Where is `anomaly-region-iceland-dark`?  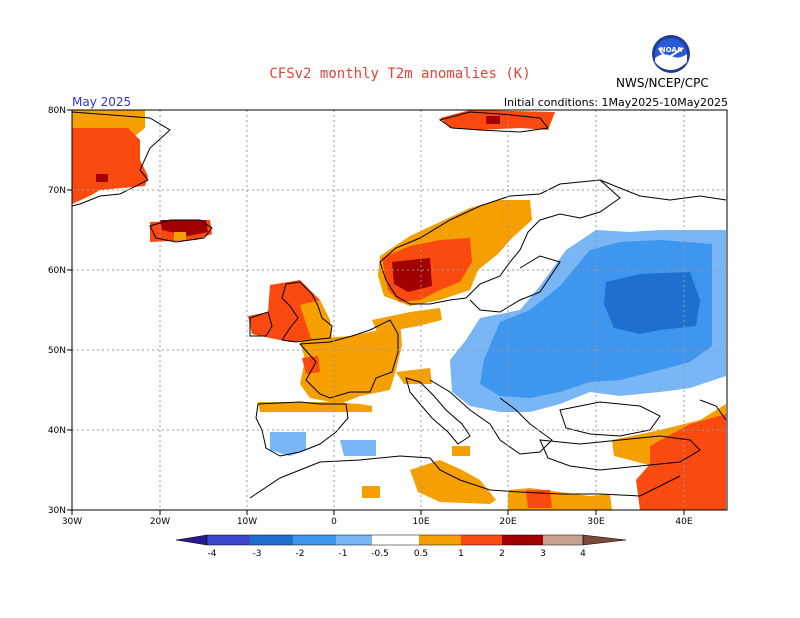 anomaly-region-iceland-dark is located at coordinates (184, 228).